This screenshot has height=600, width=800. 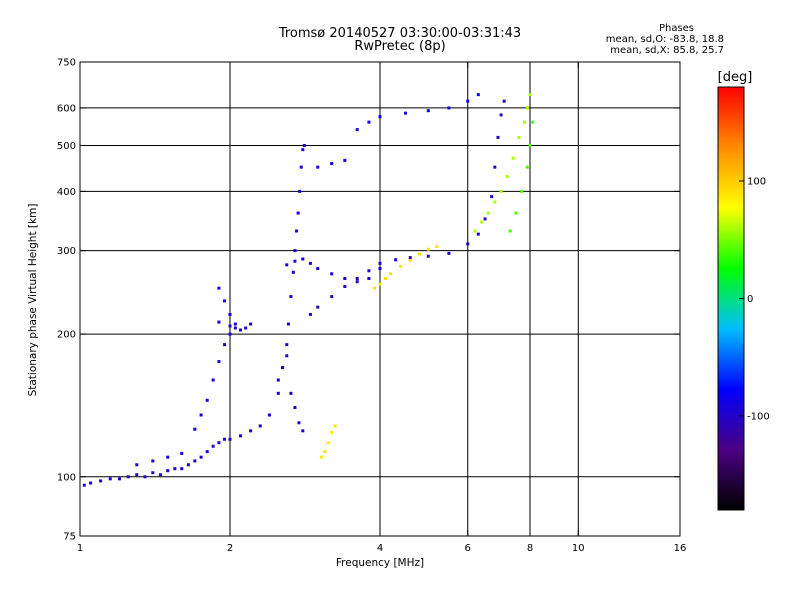 I want to click on y-tick-label: 100, so click(x=66, y=477).